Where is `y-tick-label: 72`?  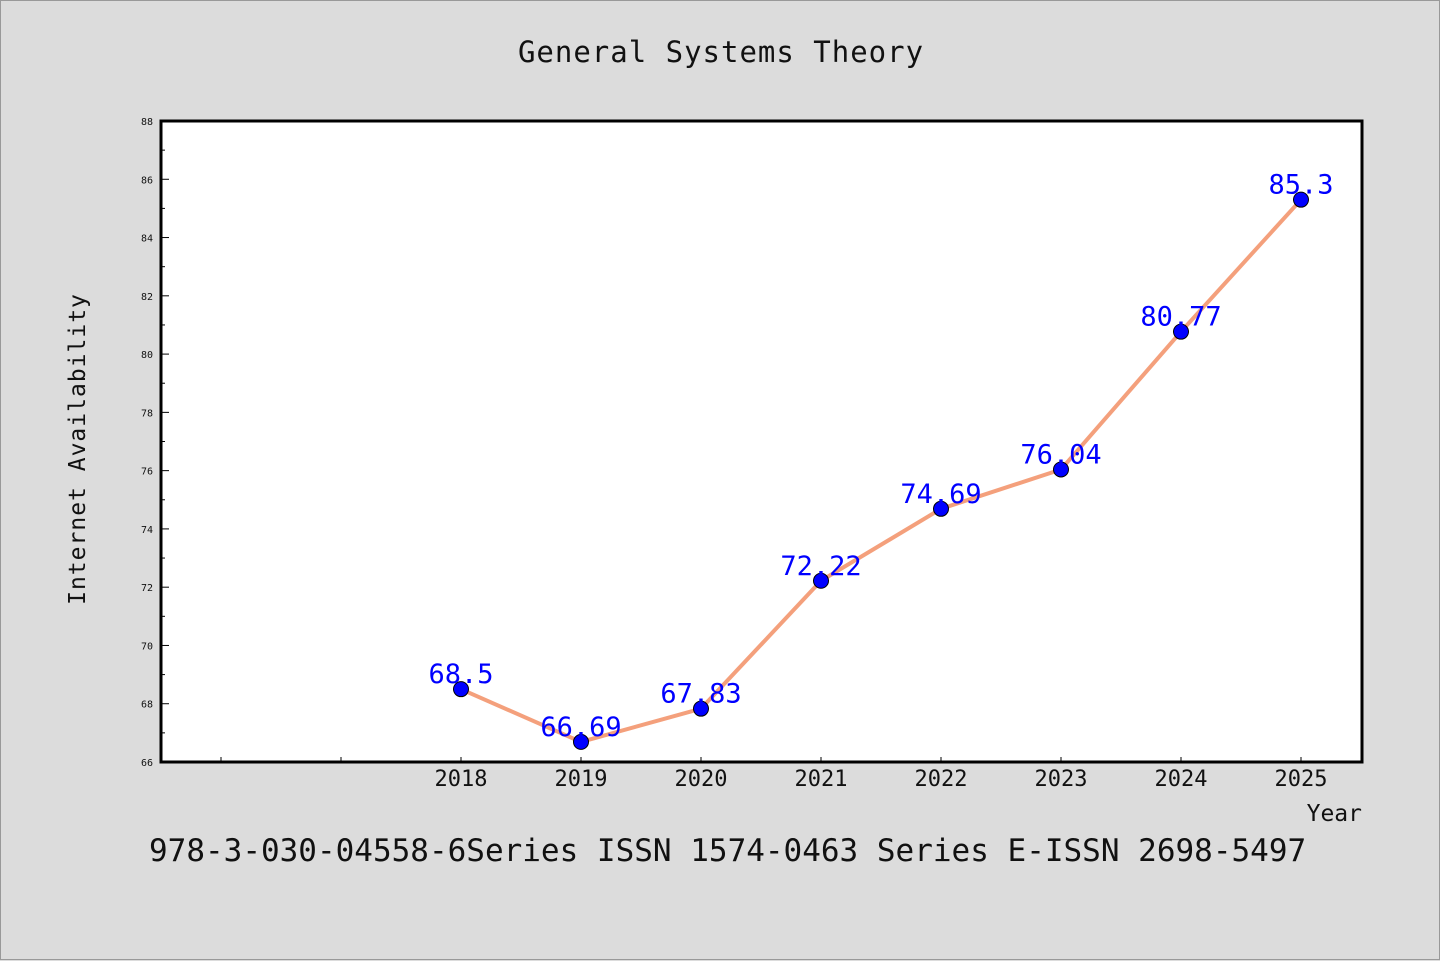
y-tick-label: 72 is located at coordinates (147, 588).